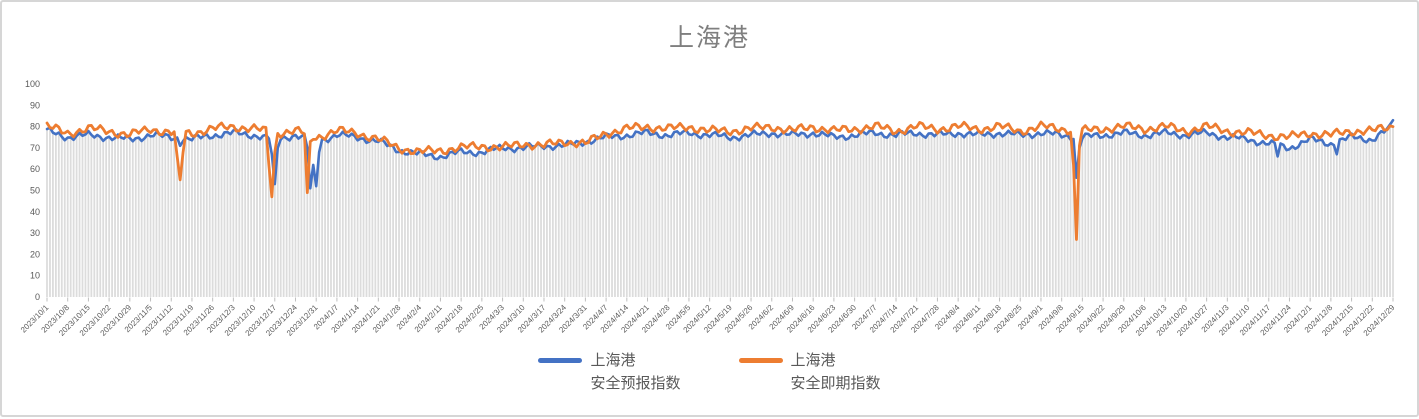  I want to click on svg-text: 90, so click(35, 105).